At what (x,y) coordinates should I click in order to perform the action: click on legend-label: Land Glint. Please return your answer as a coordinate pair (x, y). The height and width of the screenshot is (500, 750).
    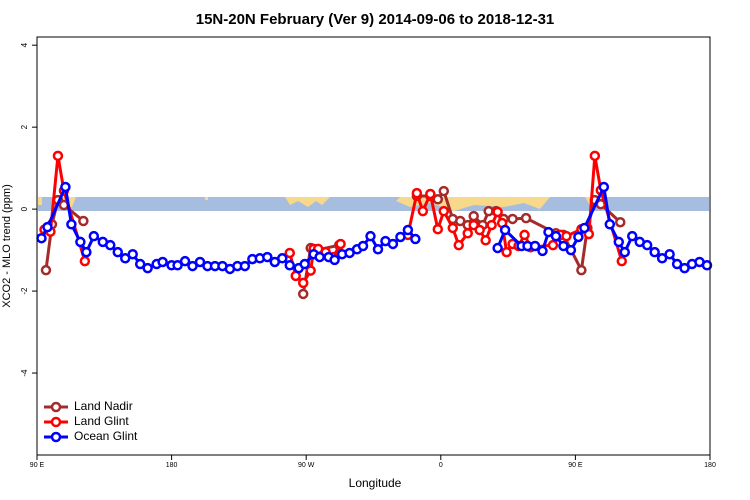
    Looking at the image, I should click on (101, 421).